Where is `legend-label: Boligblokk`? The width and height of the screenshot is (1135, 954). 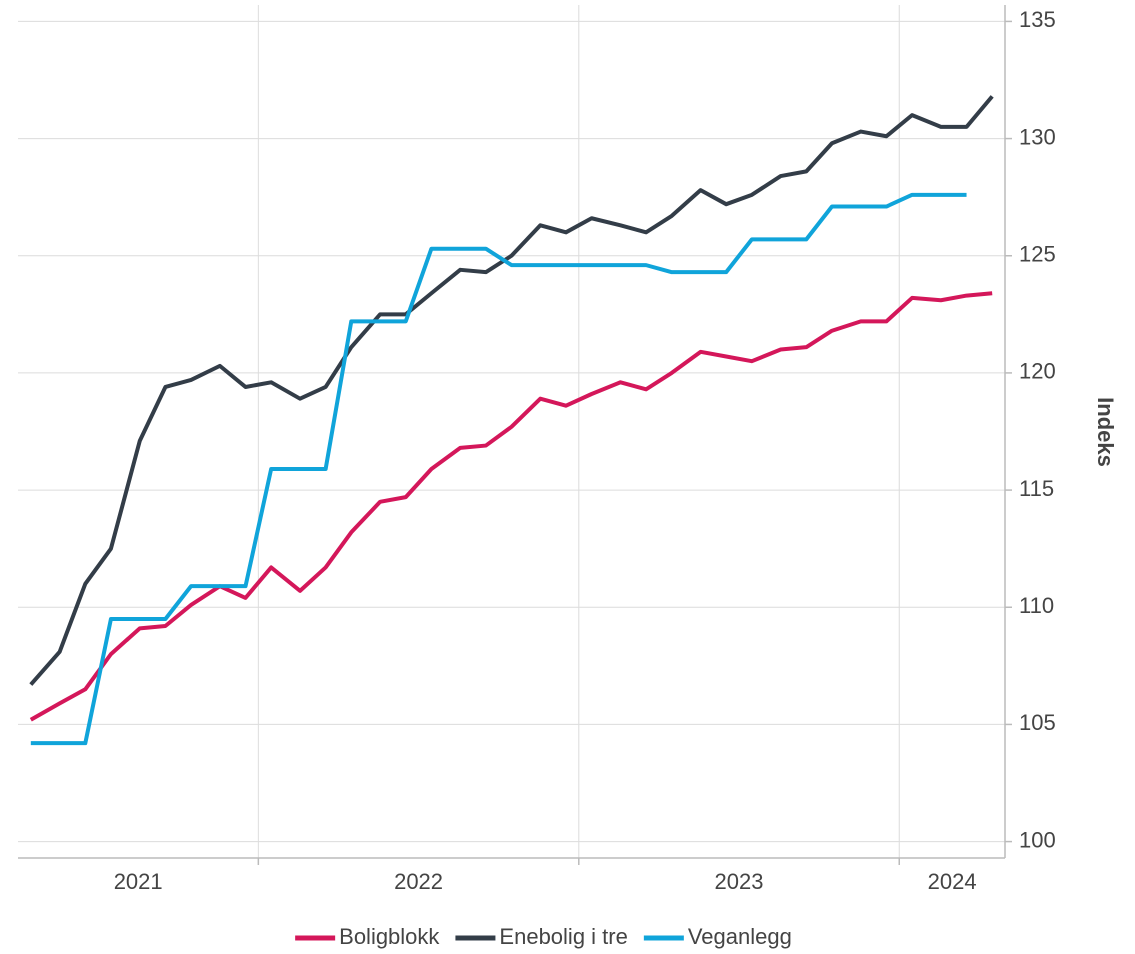 legend-label: Boligblokk is located at coordinates (389, 936).